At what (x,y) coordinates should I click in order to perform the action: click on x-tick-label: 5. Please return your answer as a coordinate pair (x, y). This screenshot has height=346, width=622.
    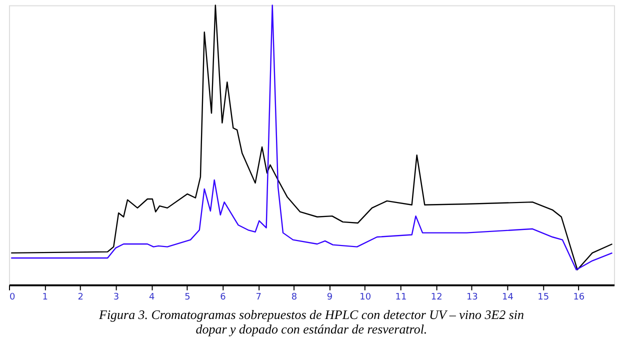
    Looking at the image, I should click on (187, 297).